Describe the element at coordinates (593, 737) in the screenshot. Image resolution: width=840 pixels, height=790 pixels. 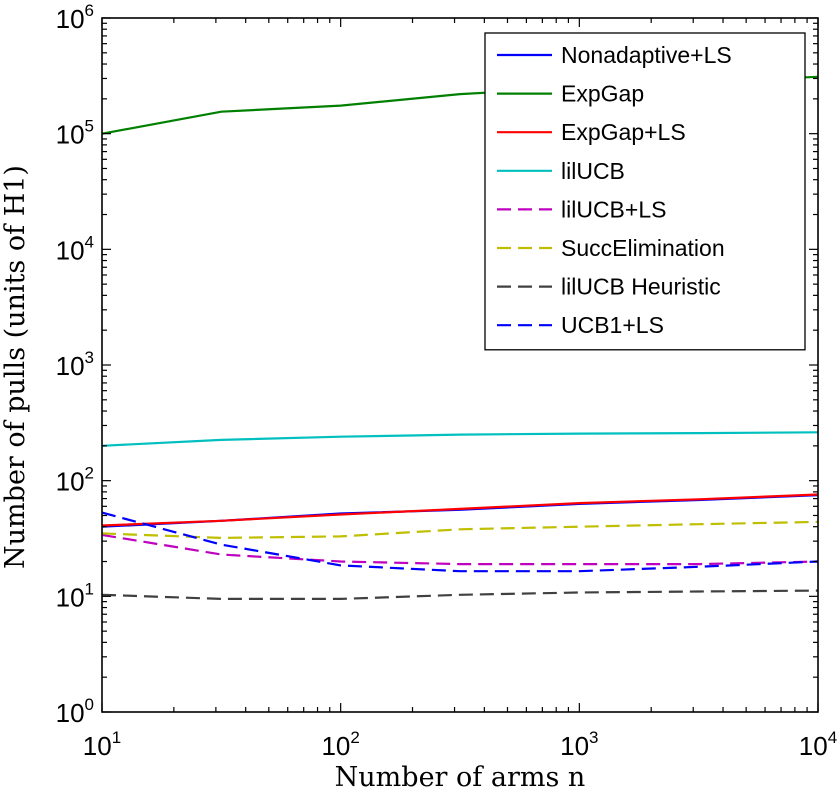
I see `x-tick-label-exp: 3` at that location.